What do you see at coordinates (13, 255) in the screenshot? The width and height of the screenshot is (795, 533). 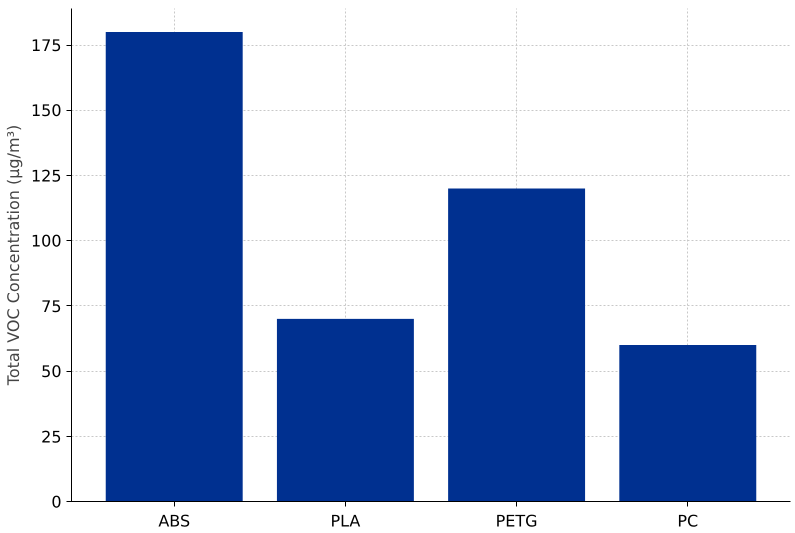 I see `y-axis-title: Total VOC Concentration (µg/m³)` at bounding box center [13, 255].